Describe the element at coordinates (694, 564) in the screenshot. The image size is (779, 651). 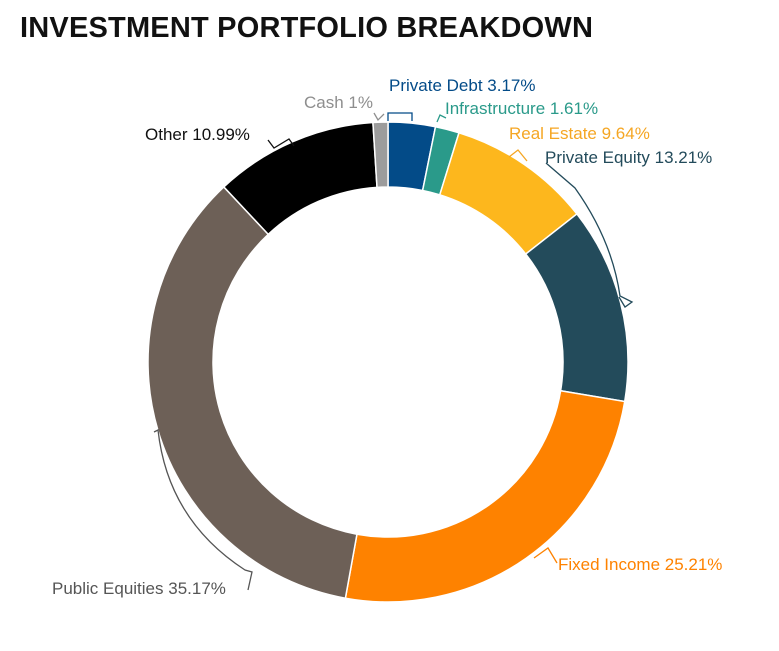
I see `slice-value-fixed-income: 25.21%` at that location.